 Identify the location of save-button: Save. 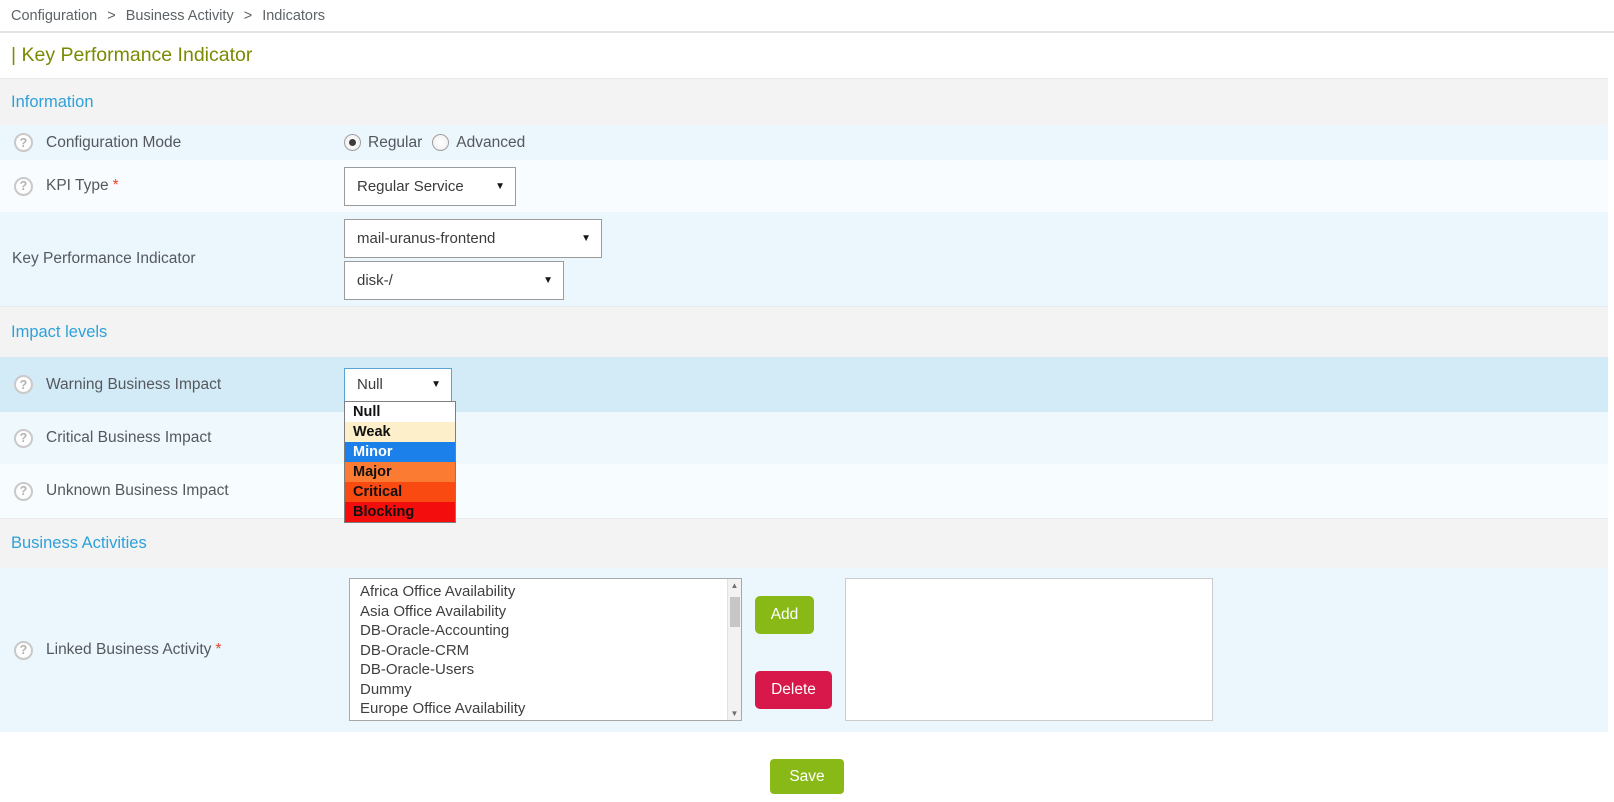
(807, 776).